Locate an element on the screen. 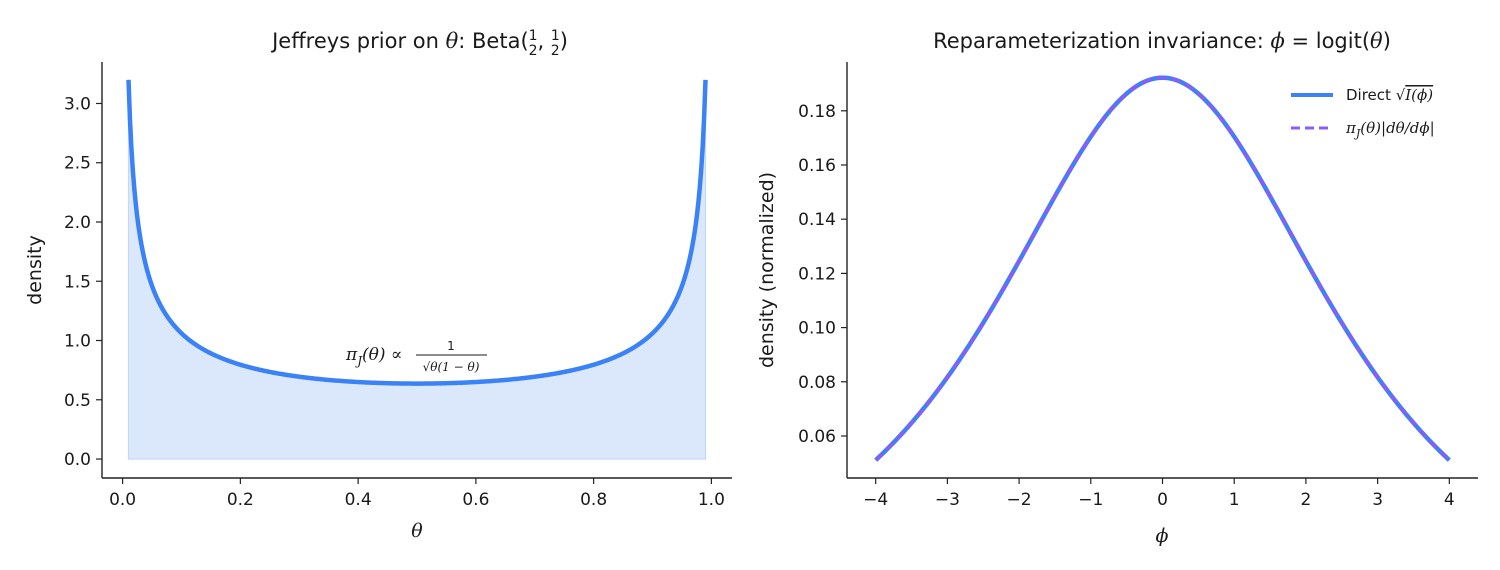 This screenshot has height=570, width=1500. left-x-ticks: 0.0 0.2 0.4 0.6 0.8 1.0 is located at coordinates (417, 494).